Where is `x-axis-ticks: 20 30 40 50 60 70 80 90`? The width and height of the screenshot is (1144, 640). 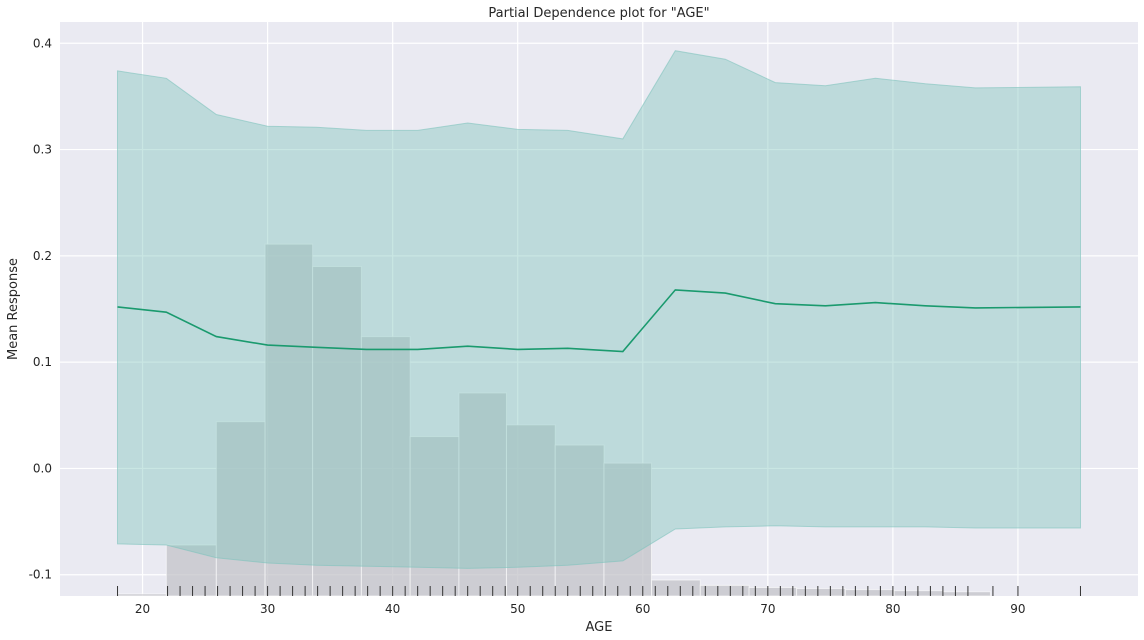
x-axis-ticks: 20 30 40 50 60 70 80 90 is located at coordinates (580, 609).